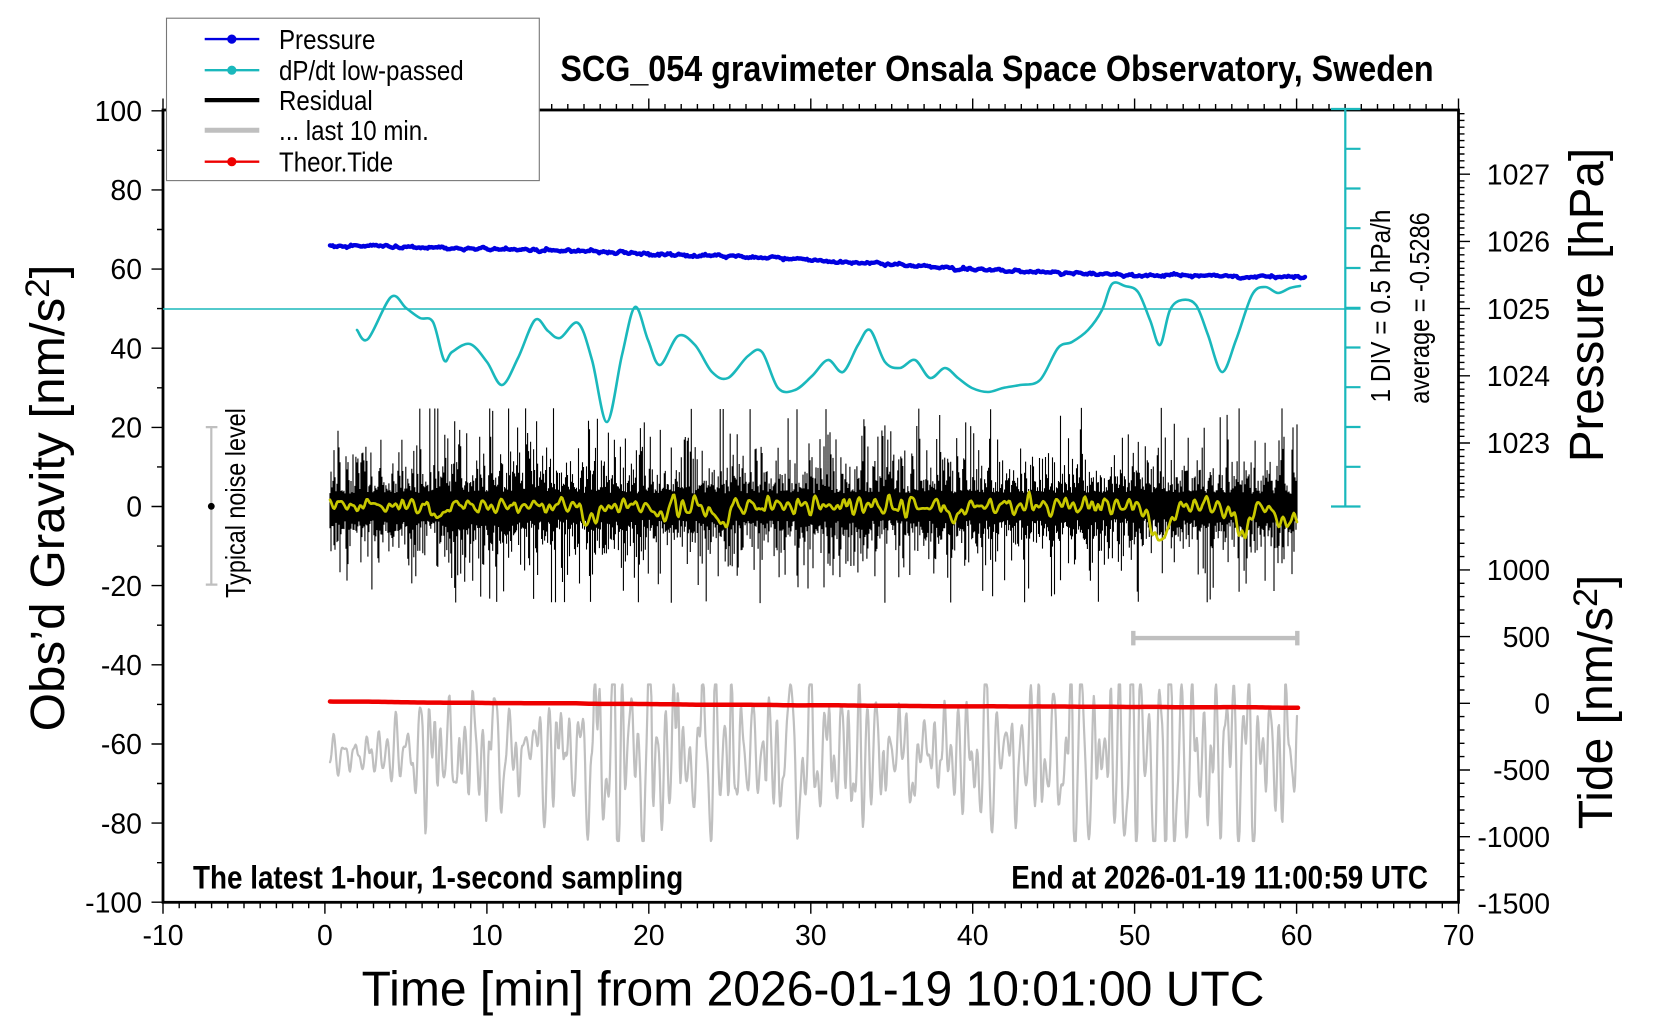 The width and height of the screenshot is (1660, 1020). What do you see at coordinates (1513, 904) in the screenshot?
I see `svg-text: -1500` at bounding box center [1513, 904].